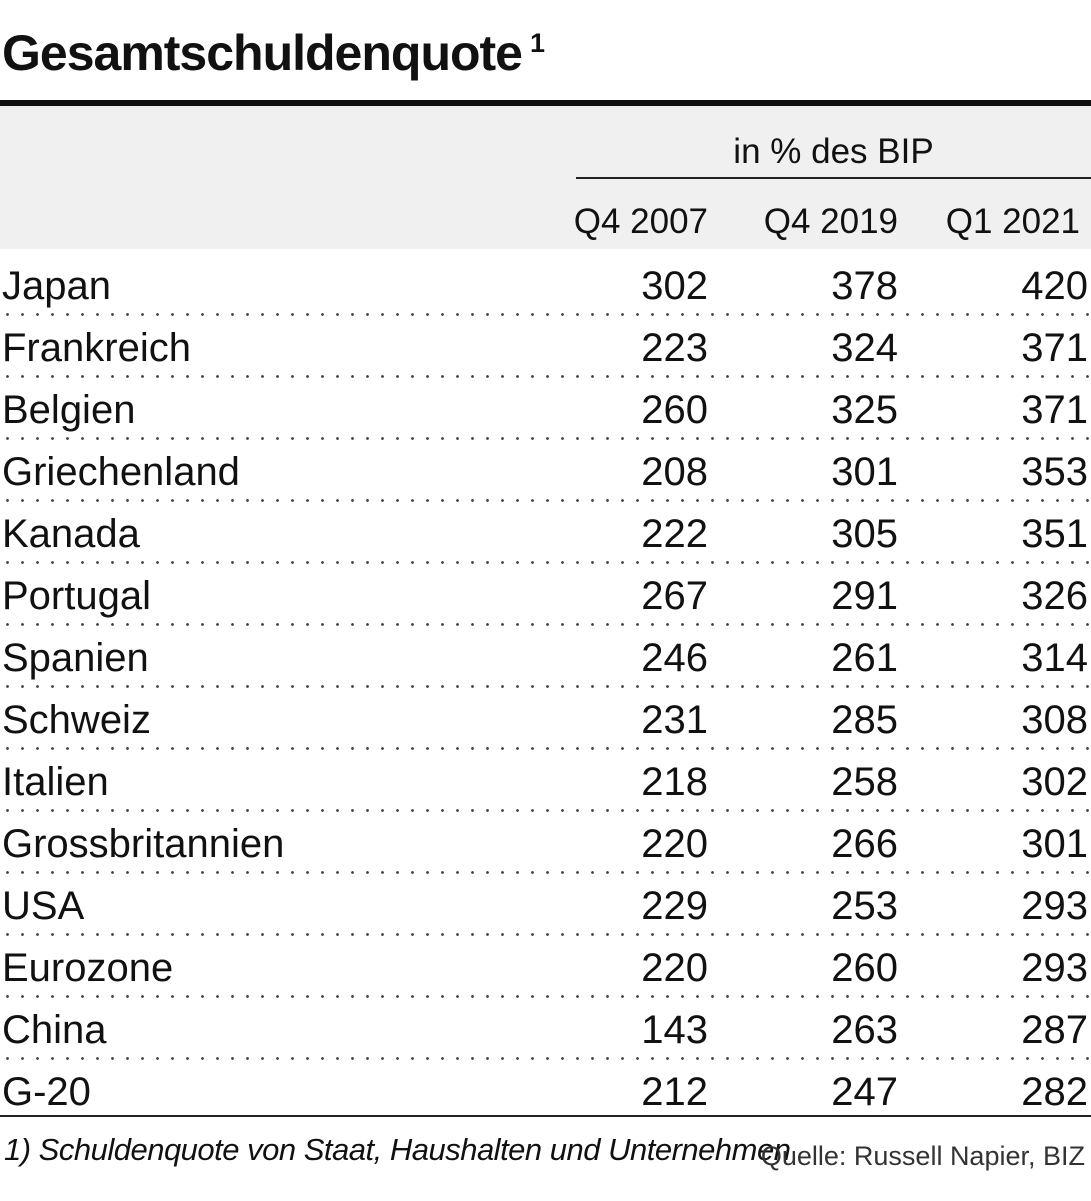 Image resolution: width=1091 pixels, height=1201 pixels. What do you see at coordinates (674, 1092) in the screenshot?
I see `value-cell: 212` at bounding box center [674, 1092].